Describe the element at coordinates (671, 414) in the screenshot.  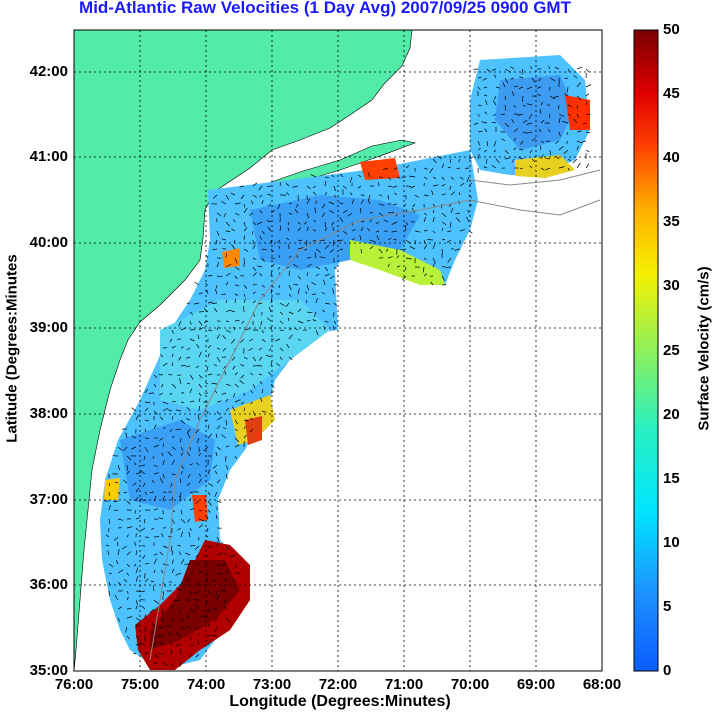
I see `colorbar-tick-label: 20` at that location.